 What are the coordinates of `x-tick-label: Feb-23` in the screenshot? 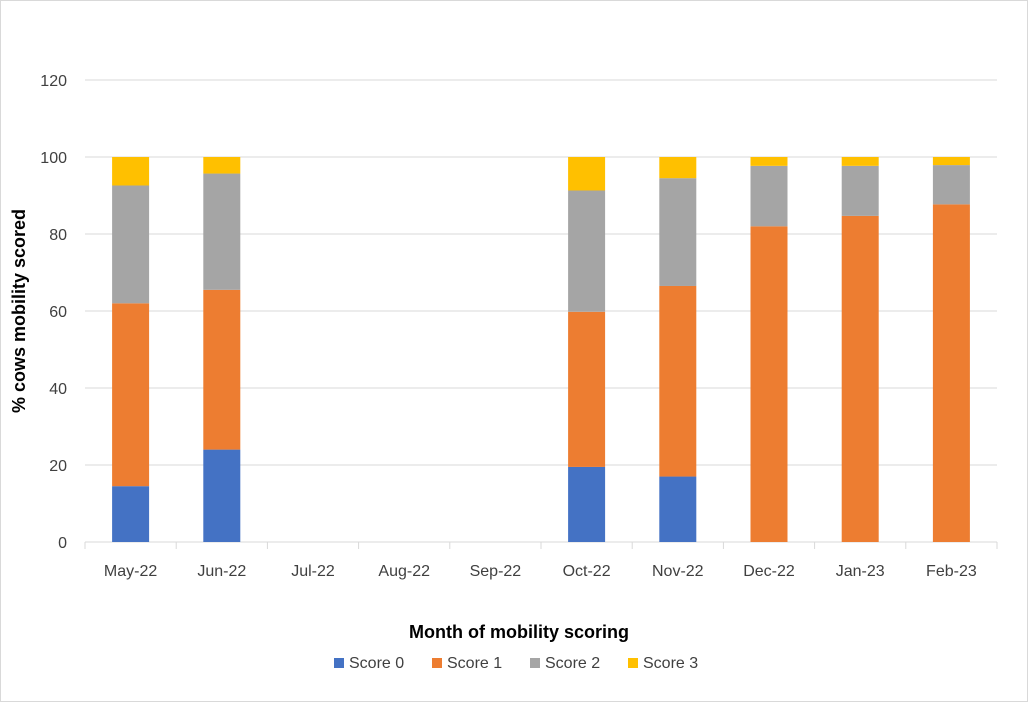 It's located at (951, 571).